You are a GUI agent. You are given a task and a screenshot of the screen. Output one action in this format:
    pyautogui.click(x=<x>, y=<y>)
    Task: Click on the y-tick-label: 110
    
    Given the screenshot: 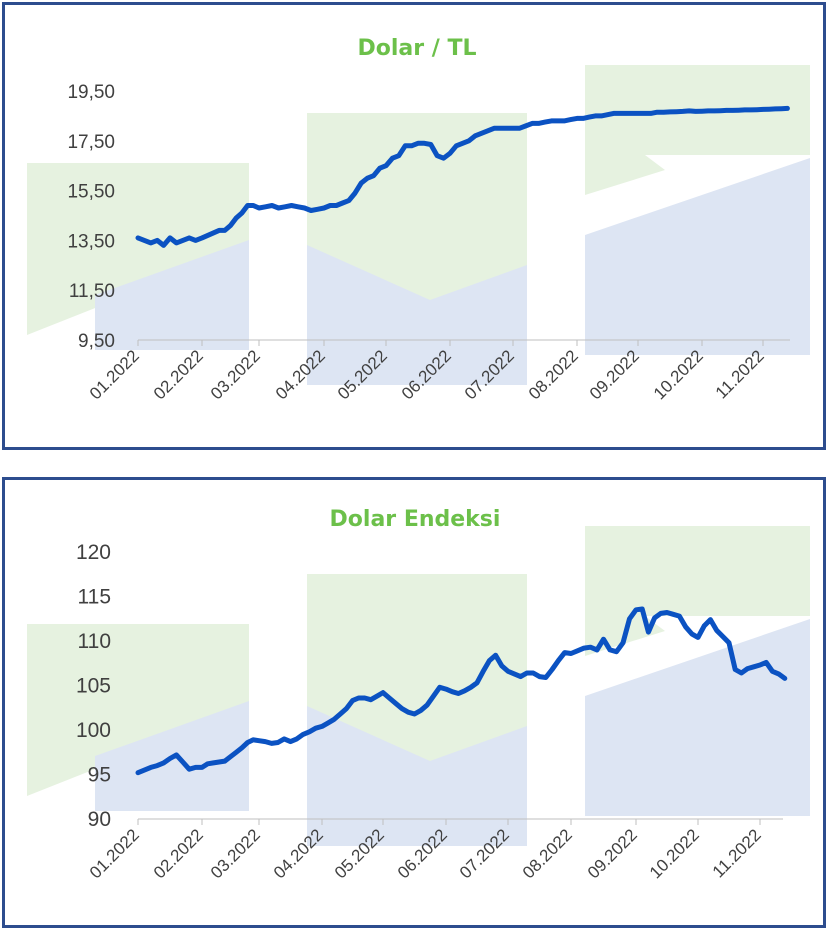 What is the action you would take?
    pyautogui.click(x=94, y=641)
    